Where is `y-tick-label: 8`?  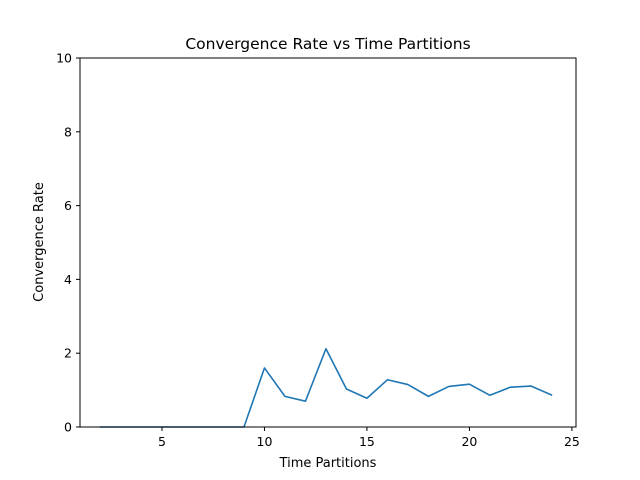 y-tick-label: 8 is located at coordinates (68, 131).